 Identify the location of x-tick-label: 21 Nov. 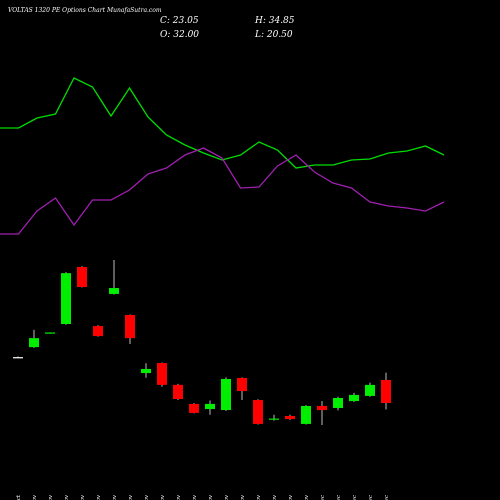
(227, 497).